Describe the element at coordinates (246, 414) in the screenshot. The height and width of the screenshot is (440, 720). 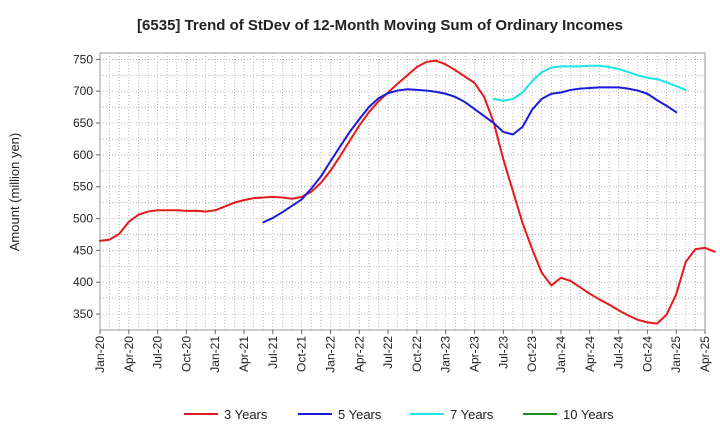
I see `legend-label: 3 Years` at that location.